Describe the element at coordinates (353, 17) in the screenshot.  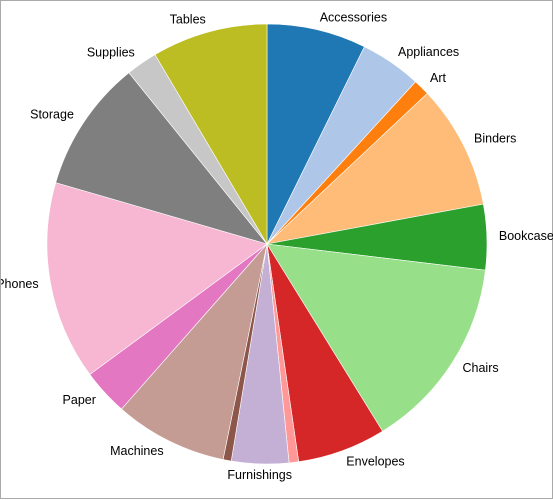
I see `pie-label-accessories: Accessories` at that location.